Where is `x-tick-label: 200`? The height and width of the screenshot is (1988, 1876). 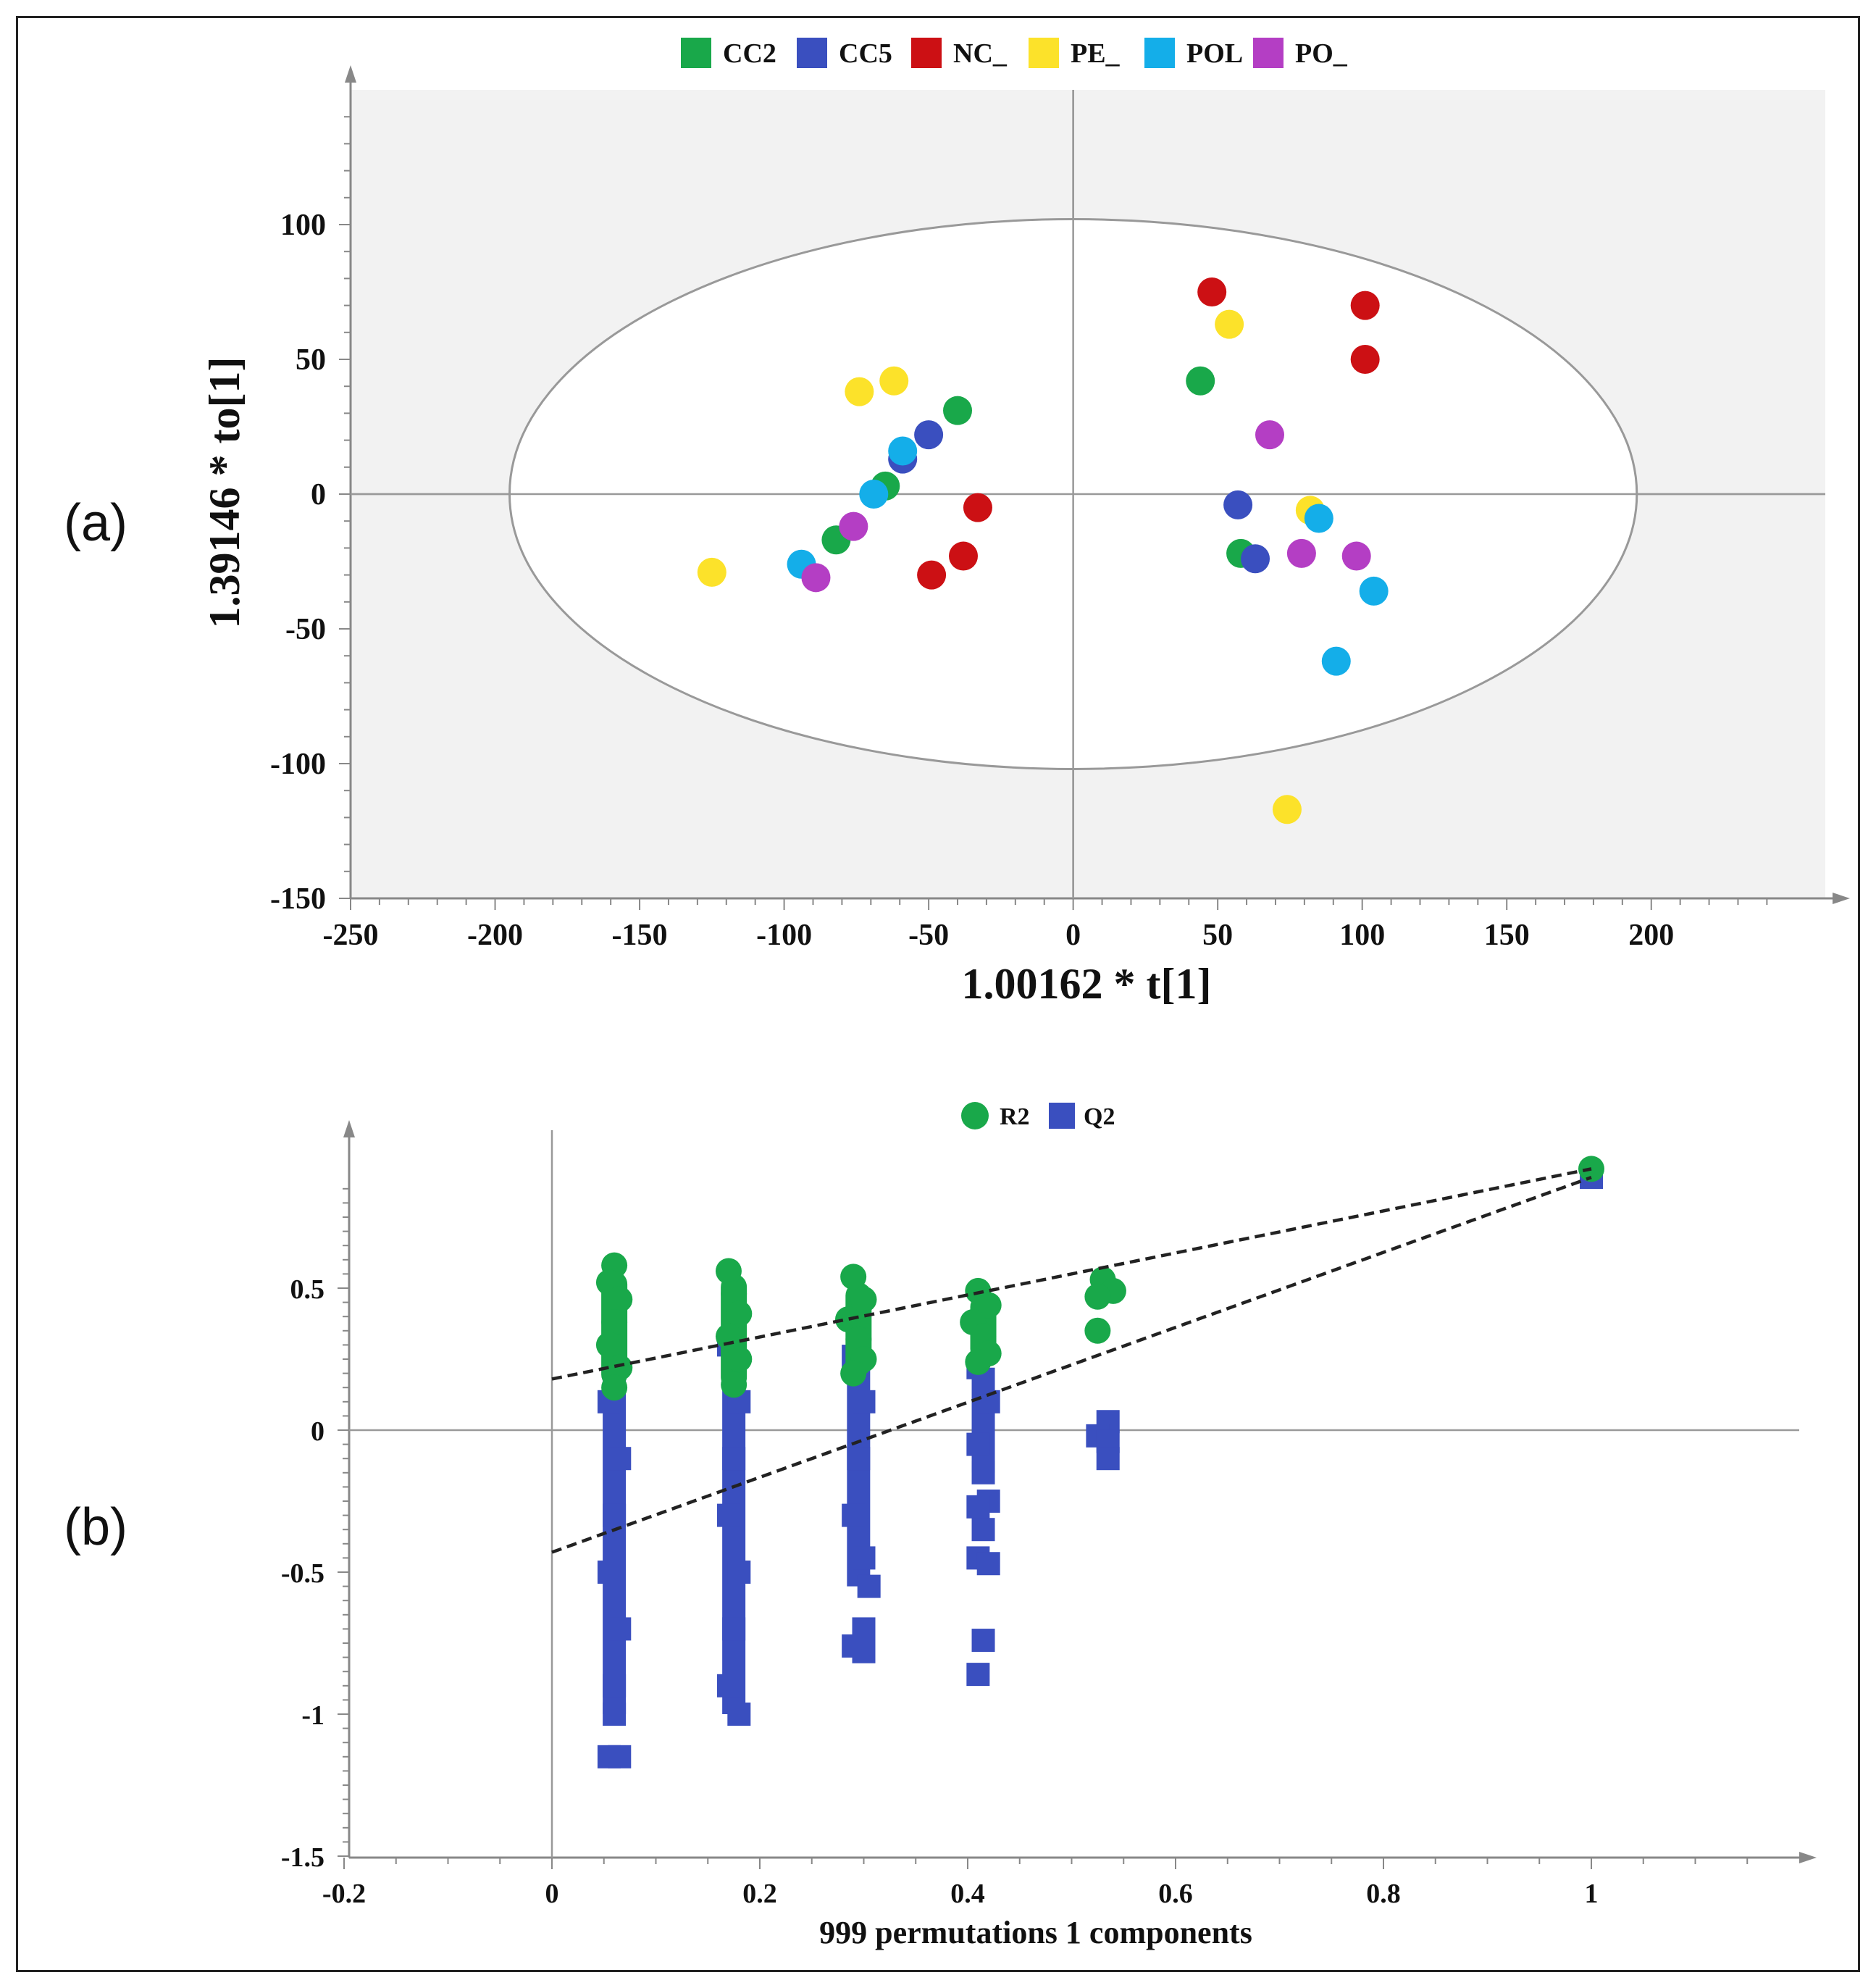 x-tick-label: 200 is located at coordinates (1651, 935).